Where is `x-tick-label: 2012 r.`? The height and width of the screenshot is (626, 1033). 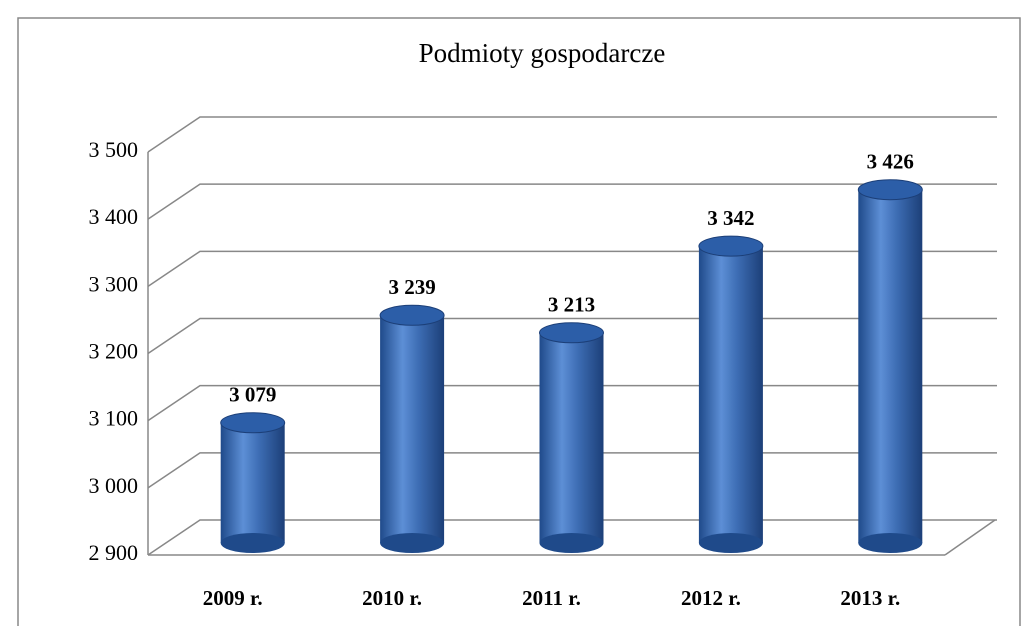 x-tick-label: 2012 r. is located at coordinates (711, 598).